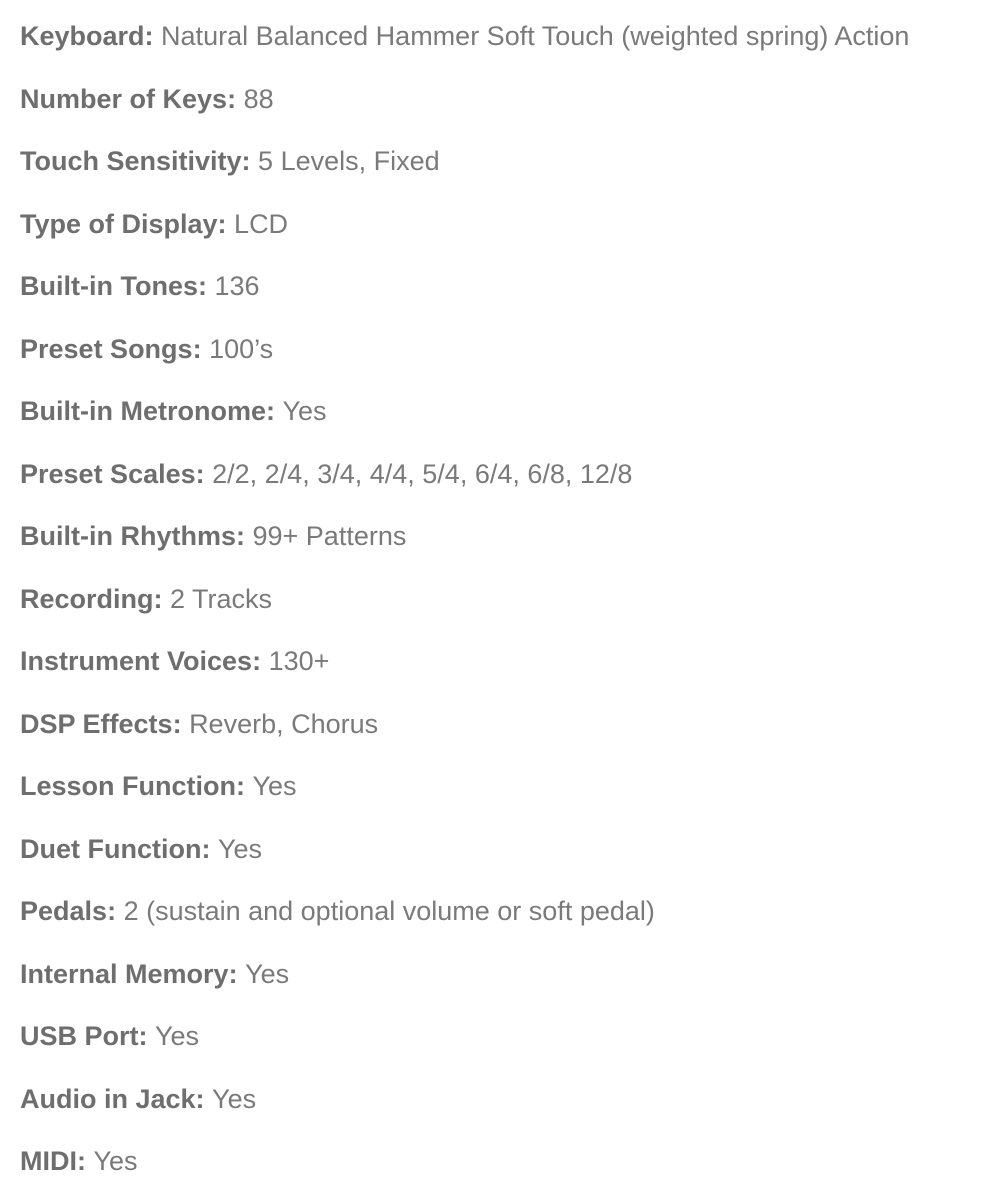 This screenshot has height=1202, width=1006. I want to click on spec-row-instrument-voices: Instrument Voices: 130+, so click(175, 661).